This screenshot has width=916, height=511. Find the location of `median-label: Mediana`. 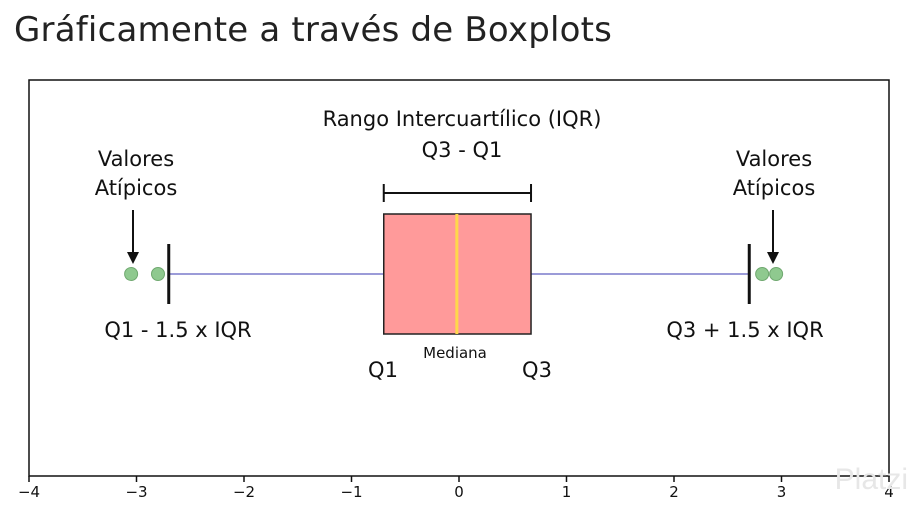

median-label: Mediana is located at coordinates (455, 353).